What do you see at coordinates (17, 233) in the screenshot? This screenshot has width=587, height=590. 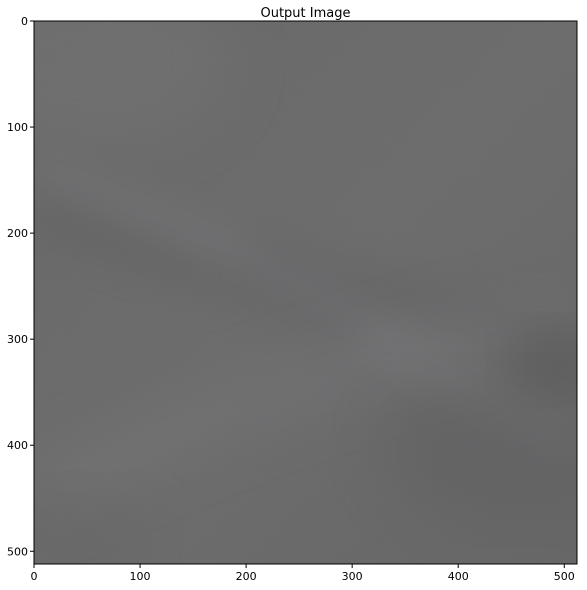 I see `y-tick-label: 200` at bounding box center [17, 233].